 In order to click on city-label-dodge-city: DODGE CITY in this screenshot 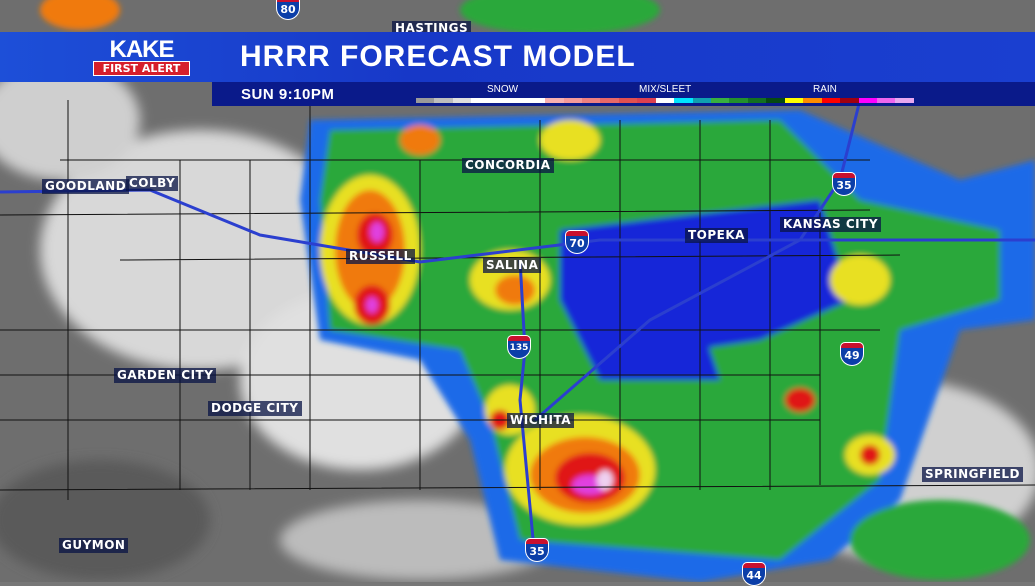, I will do `click(255, 408)`.